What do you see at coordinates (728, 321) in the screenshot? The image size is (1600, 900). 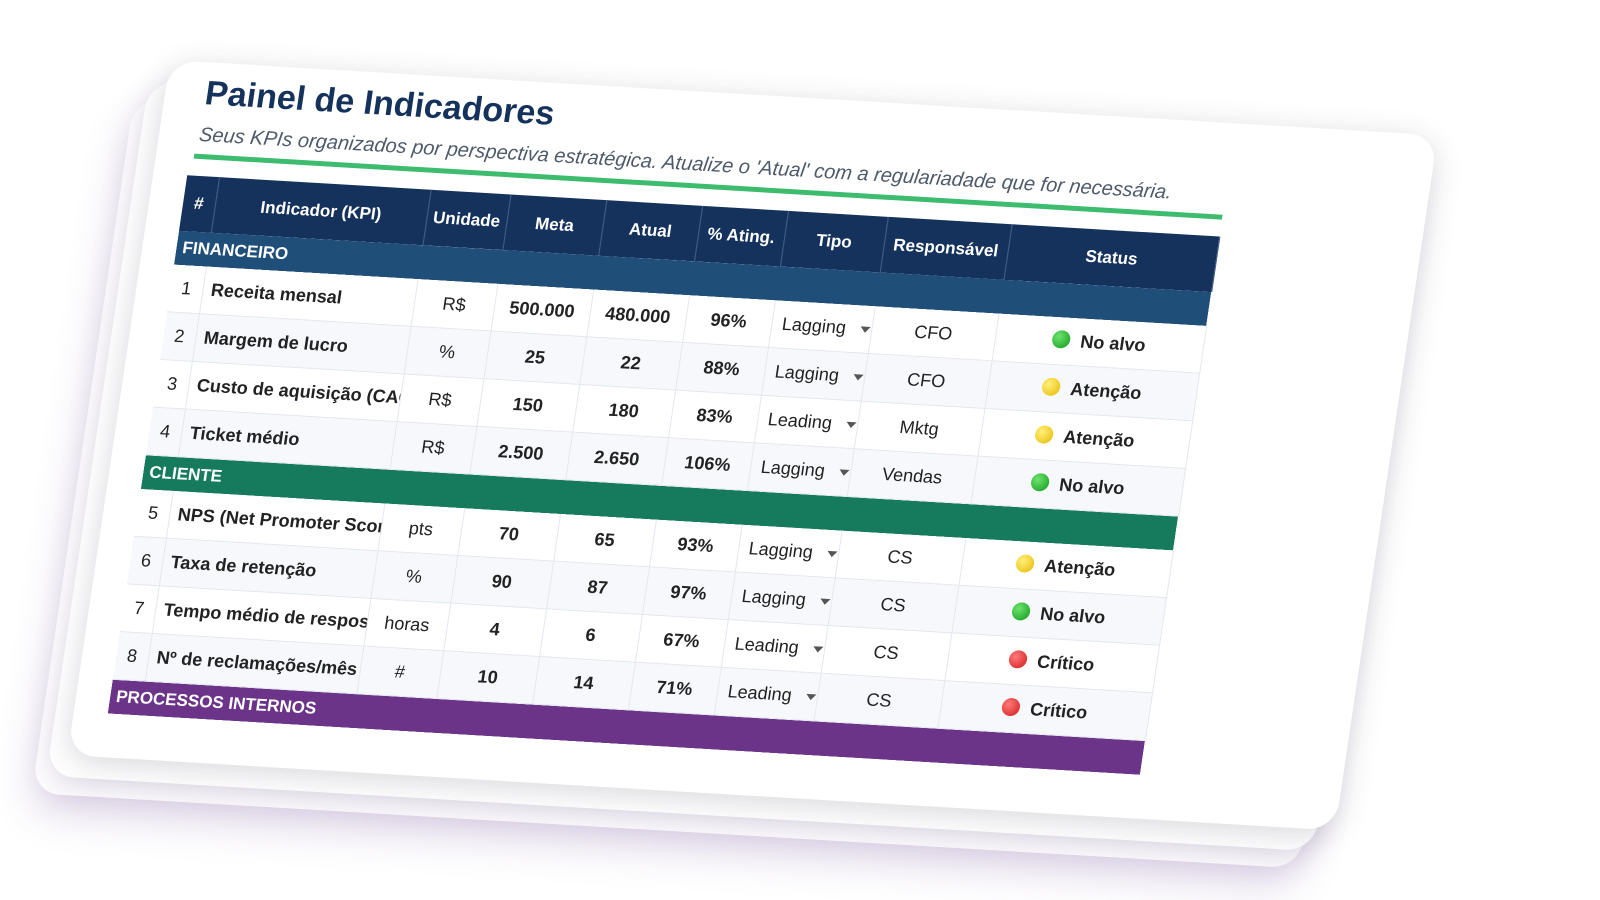 I see `achievement-cell: 96%` at bounding box center [728, 321].